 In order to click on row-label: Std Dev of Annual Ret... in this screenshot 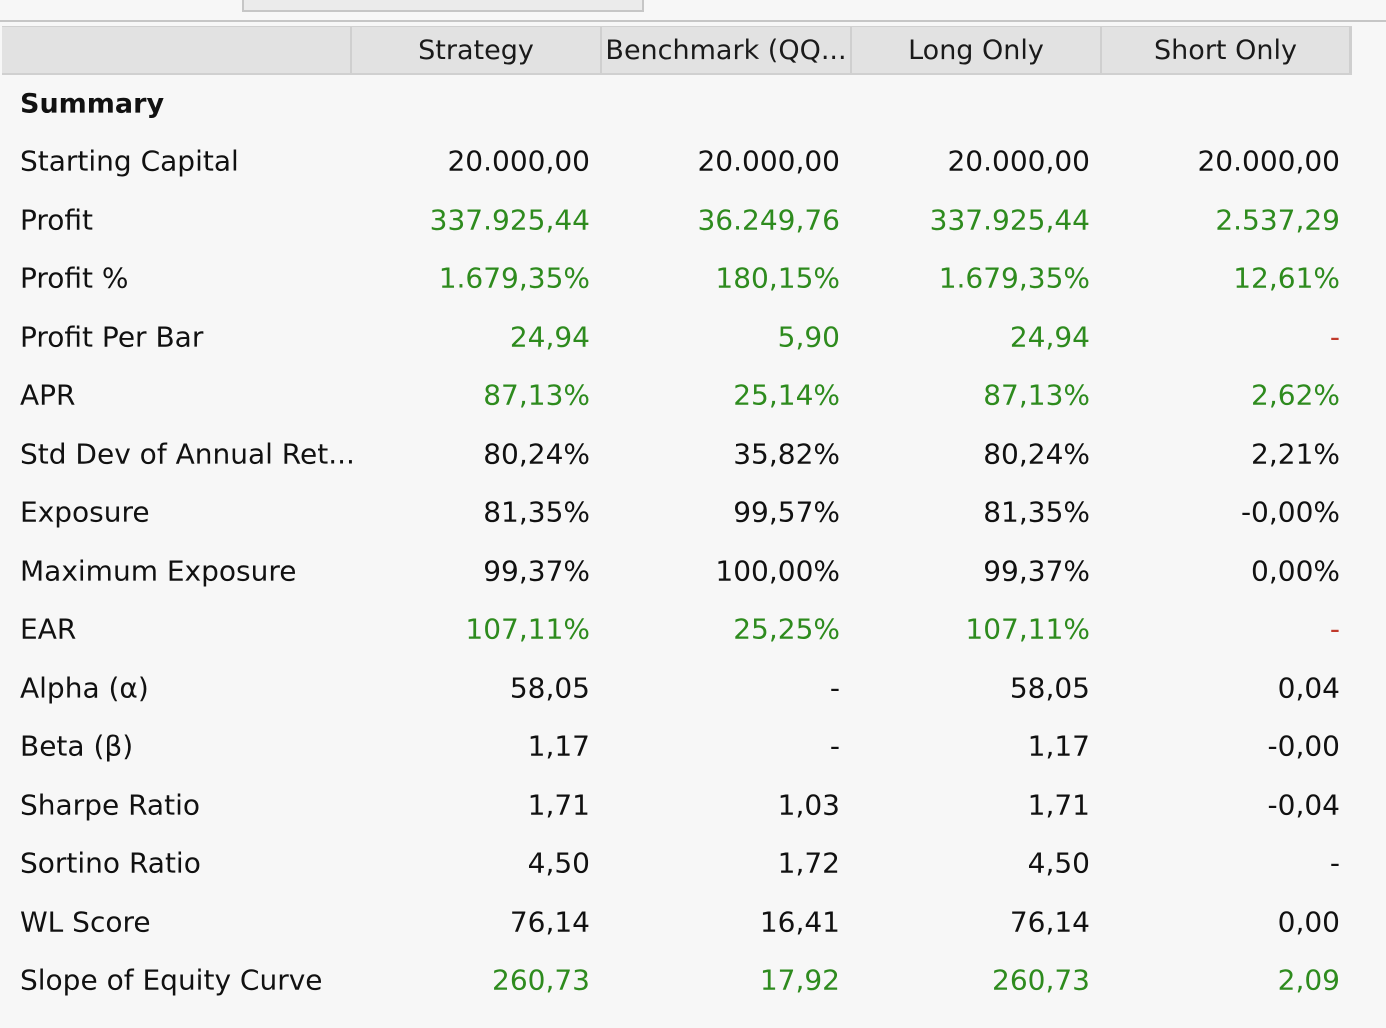, I will do `click(187, 454)`.